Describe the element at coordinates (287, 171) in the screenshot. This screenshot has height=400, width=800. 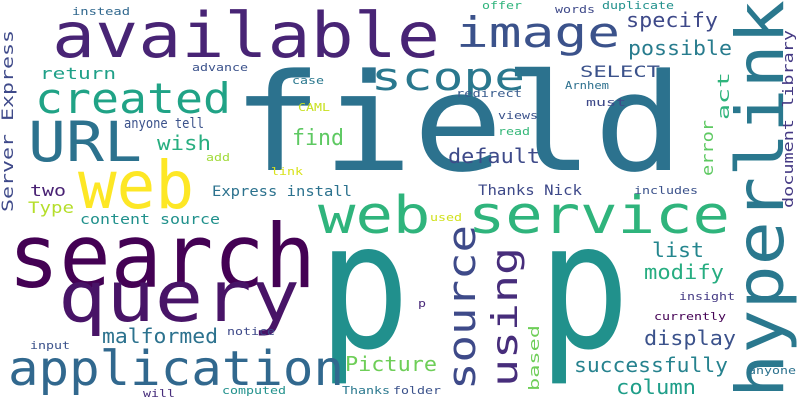
I see `word-link: link` at that location.